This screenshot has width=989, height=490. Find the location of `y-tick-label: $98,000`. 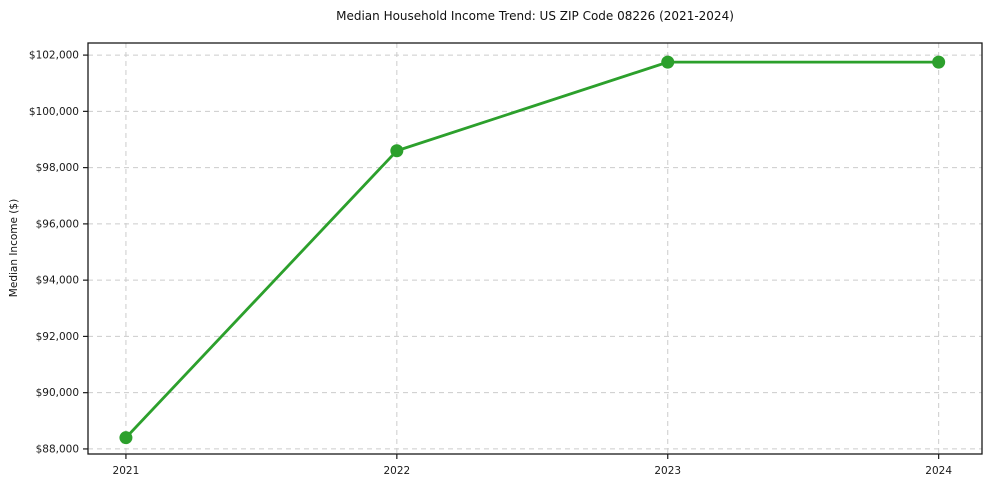

y-tick-label: $98,000 is located at coordinates (57, 168).